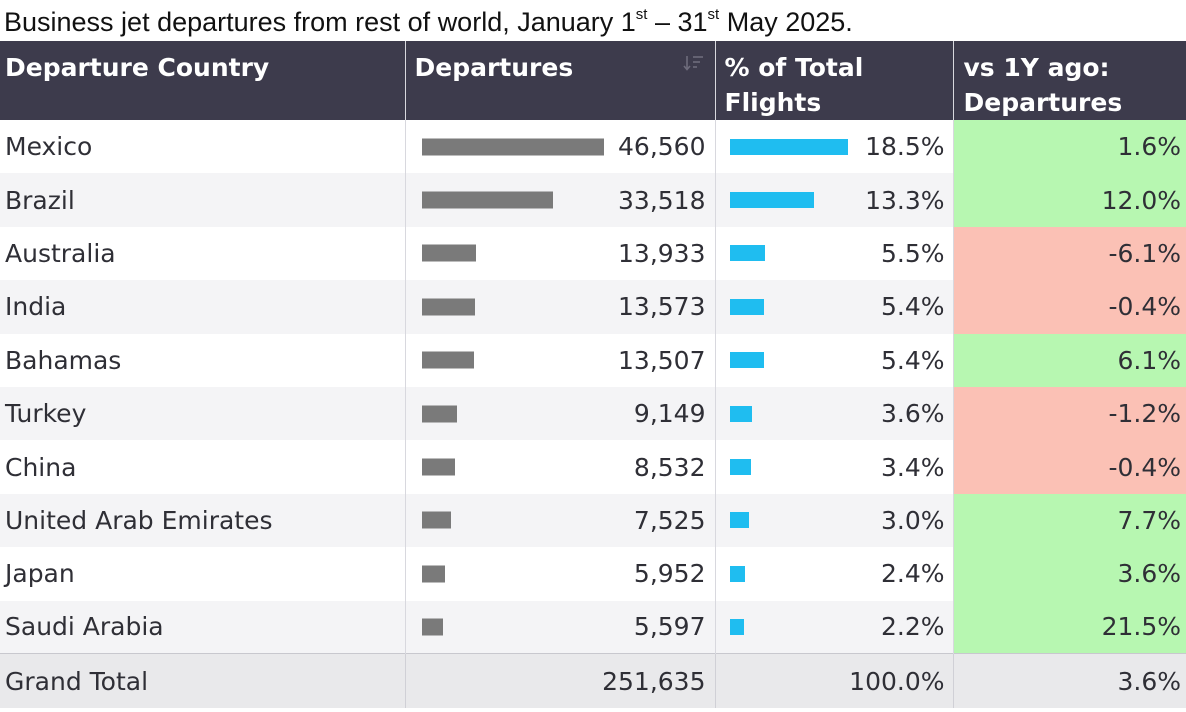 The image size is (1186, 712). I want to click on departures-cell: 5,952, so click(560, 574).